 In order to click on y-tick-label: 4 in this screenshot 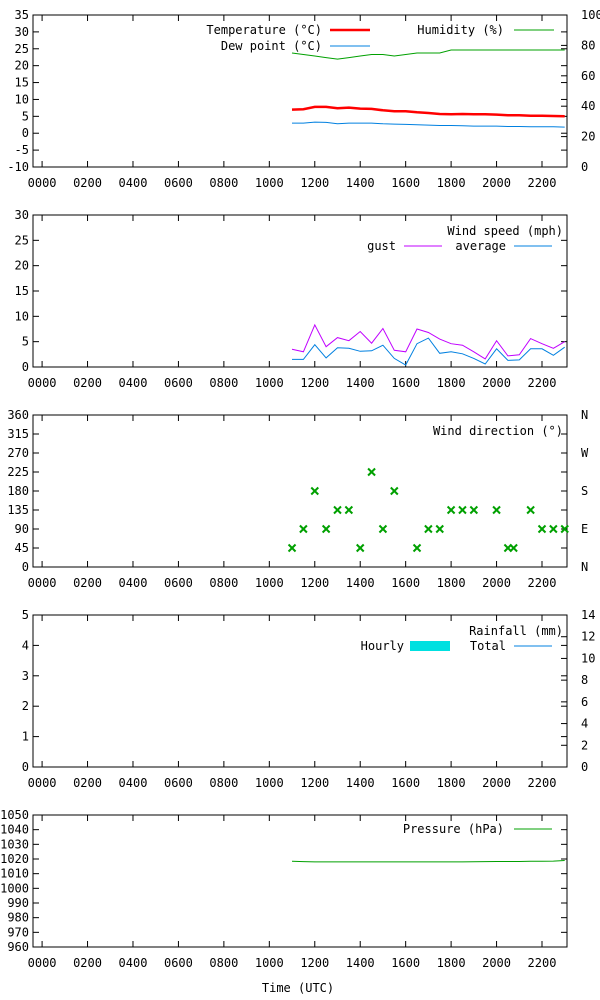, I will do `click(25, 645)`.